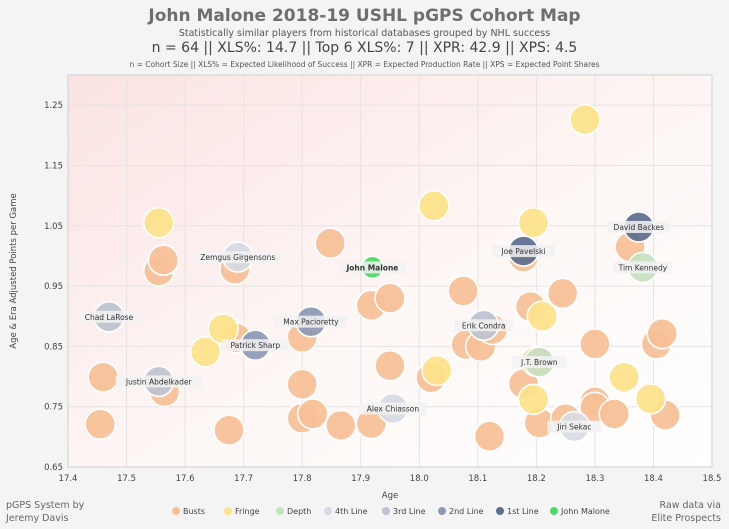  I want to click on x-tick-label: 17.8, so click(302, 479).